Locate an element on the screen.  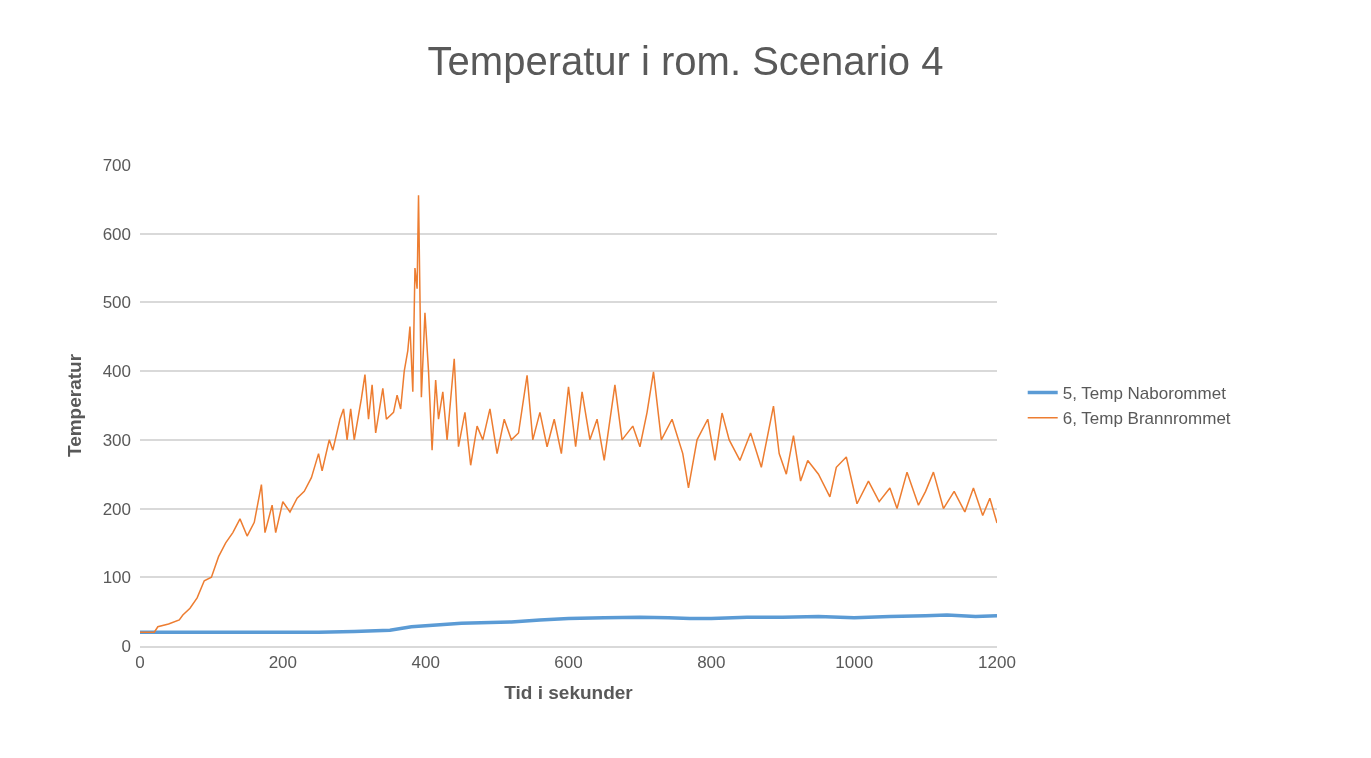
legend-label: 6, Temp Brannrommet is located at coordinates (1146, 419).